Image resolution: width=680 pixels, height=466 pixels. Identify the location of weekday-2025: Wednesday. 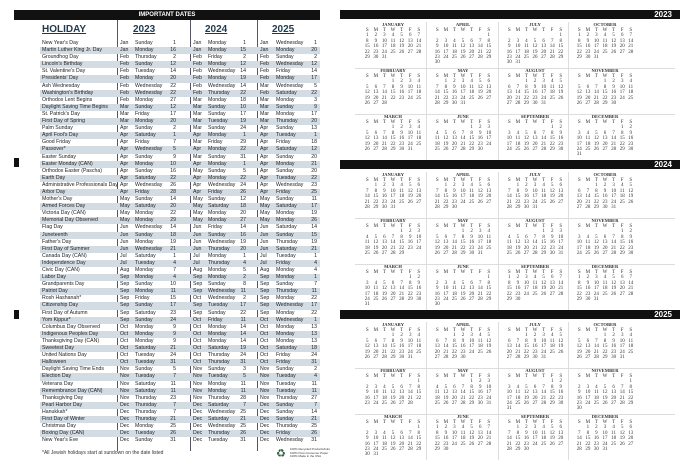
(290, 64).